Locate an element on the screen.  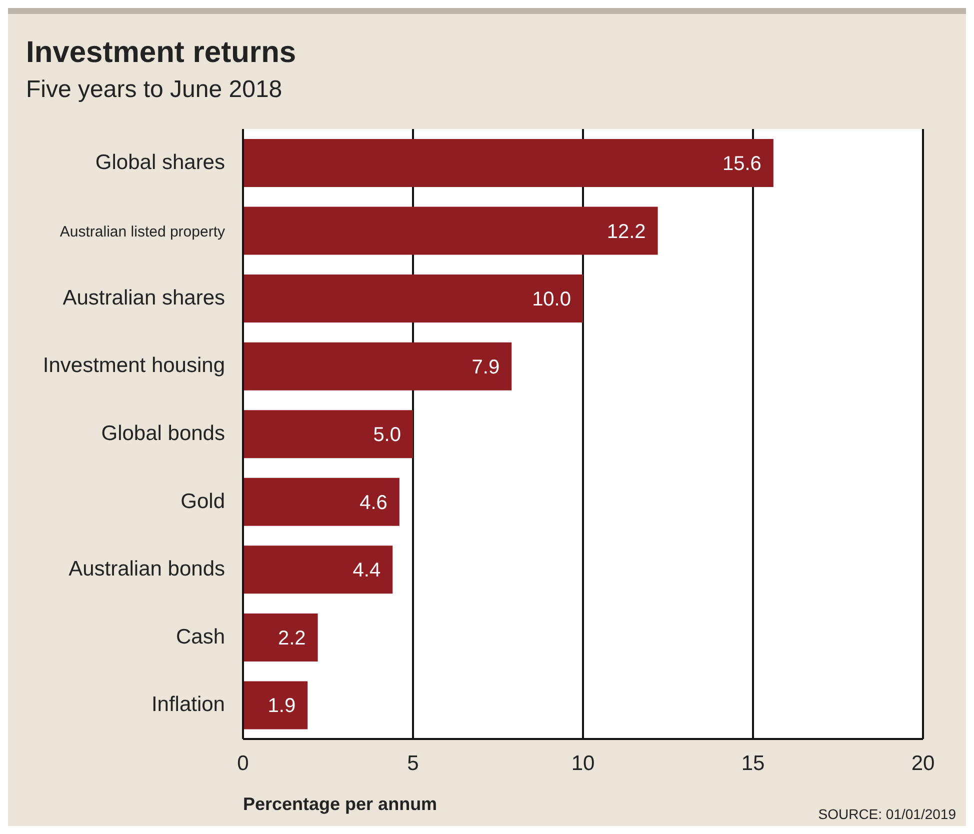
y-tick-label: Australian shares is located at coordinates (143, 298).